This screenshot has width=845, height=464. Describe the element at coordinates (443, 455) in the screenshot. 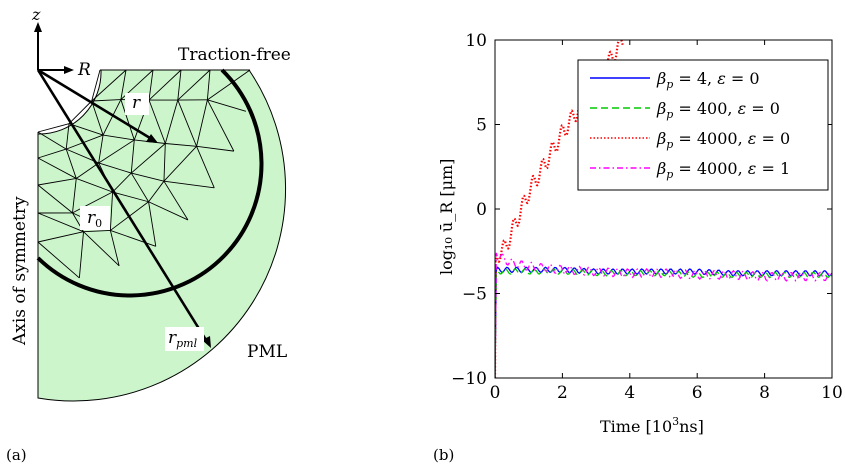

I see `panel-b-label: (b)` at that location.